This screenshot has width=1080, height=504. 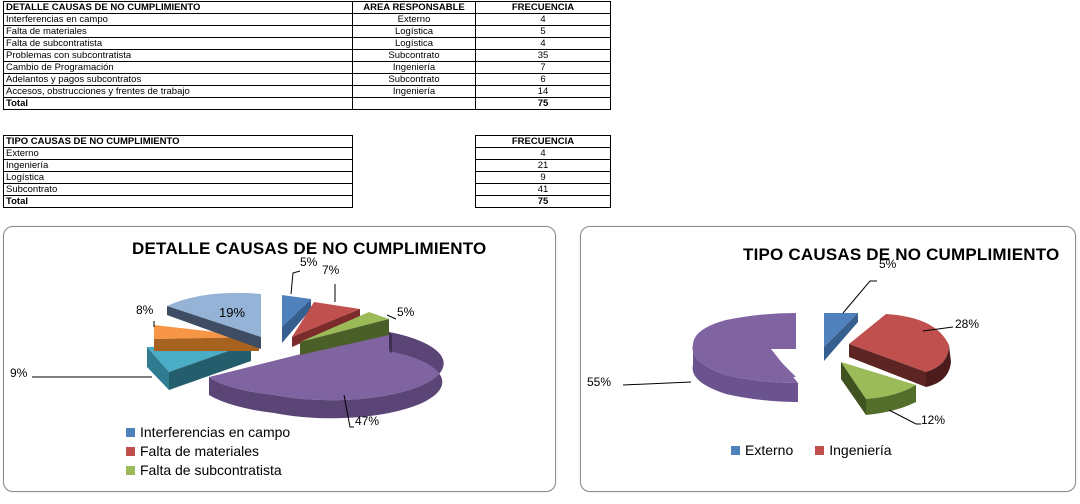 What do you see at coordinates (543, 79) in the screenshot?
I see `cell-frequency: 6` at bounding box center [543, 79].